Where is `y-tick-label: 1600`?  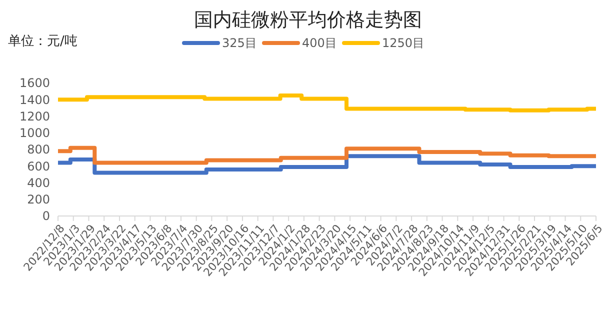
y-tick-label: 1600 is located at coordinates (34, 83).